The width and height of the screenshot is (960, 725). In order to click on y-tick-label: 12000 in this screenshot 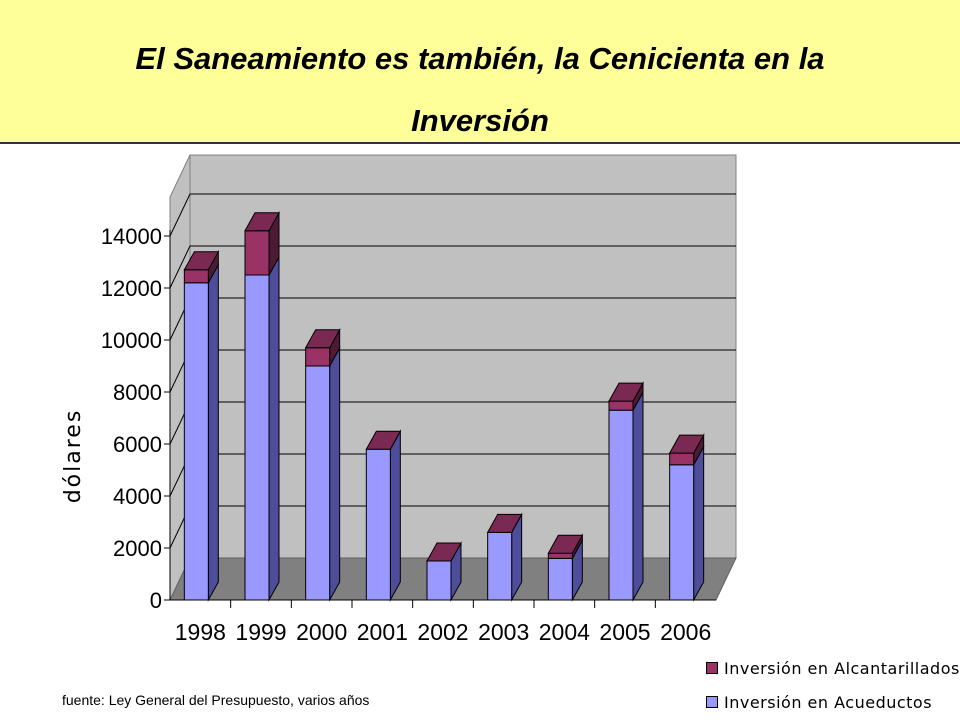, I will do `click(131, 288)`.